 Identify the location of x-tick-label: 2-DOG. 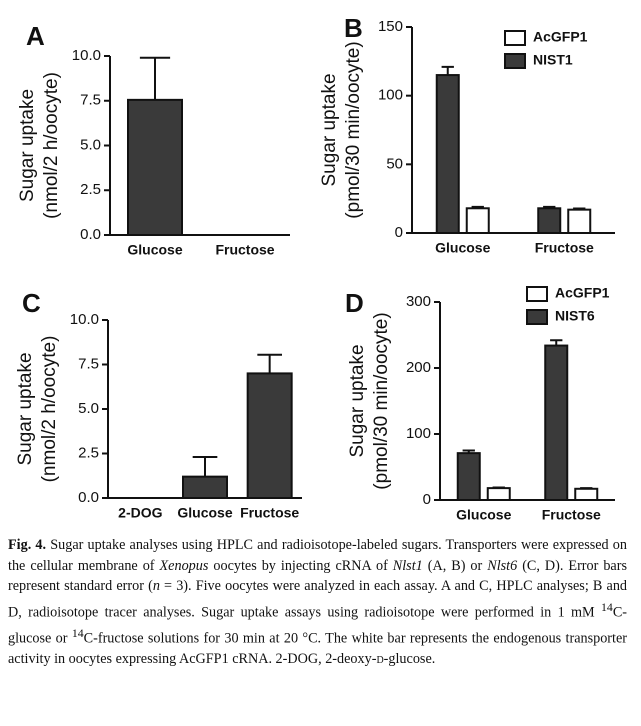
(140, 513).